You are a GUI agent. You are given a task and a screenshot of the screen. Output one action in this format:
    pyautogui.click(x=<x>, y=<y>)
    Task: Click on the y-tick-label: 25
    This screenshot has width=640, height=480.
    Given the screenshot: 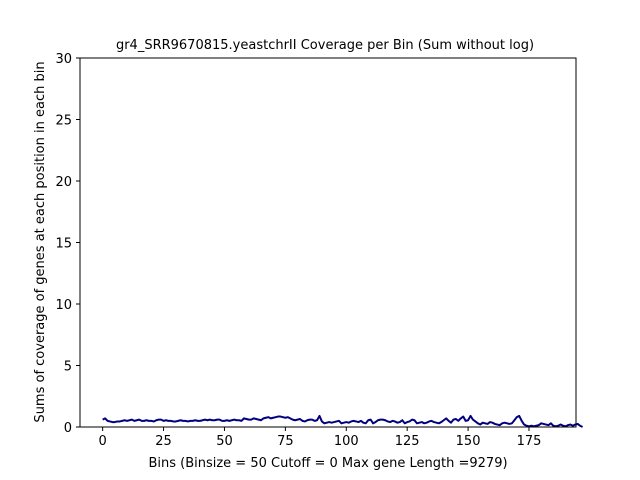 What is the action you would take?
    pyautogui.click(x=63, y=121)
    